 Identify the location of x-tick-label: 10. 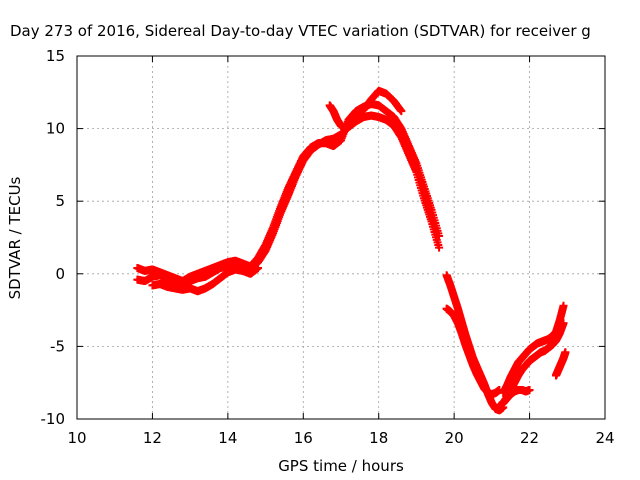
(76, 438).